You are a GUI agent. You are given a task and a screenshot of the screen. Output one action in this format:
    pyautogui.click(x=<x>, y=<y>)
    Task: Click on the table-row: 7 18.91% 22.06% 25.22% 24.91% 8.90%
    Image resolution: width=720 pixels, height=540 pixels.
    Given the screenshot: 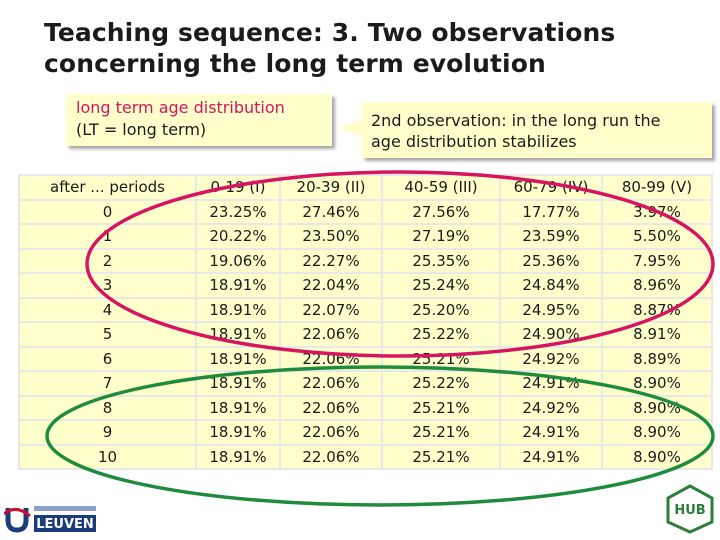 What is the action you would take?
    pyautogui.click(x=365, y=383)
    